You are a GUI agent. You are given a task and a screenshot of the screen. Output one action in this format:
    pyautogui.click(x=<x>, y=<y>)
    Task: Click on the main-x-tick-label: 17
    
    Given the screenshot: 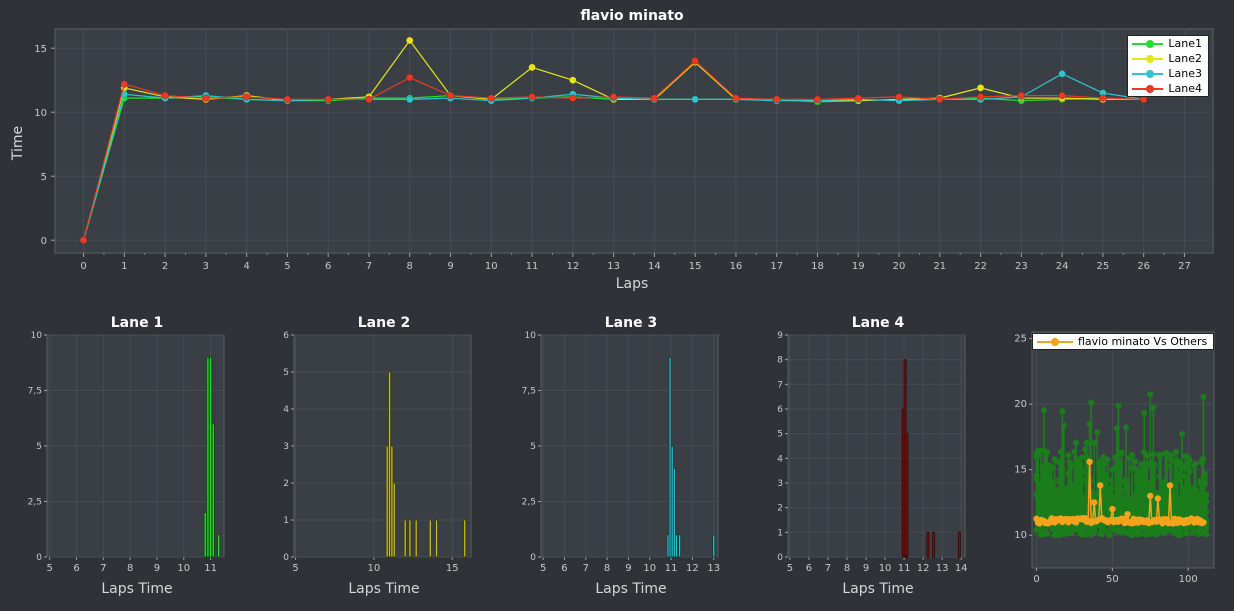 What is the action you would take?
    pyautogui.click(x=776, y=266)
    